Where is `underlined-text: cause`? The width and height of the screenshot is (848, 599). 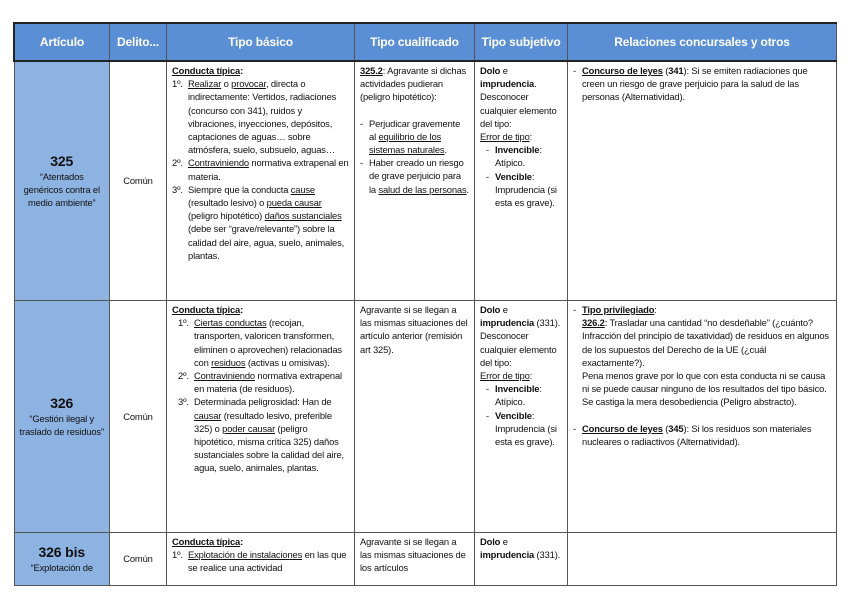
underlined-text: cause is located at coordinates (302, 189).